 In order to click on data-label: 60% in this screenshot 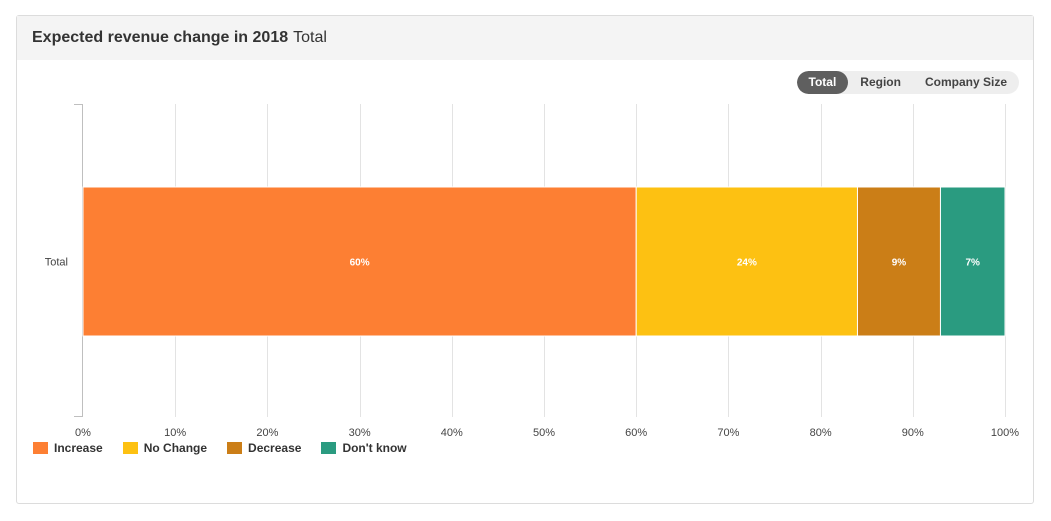, I will do `click(360, 263)`.